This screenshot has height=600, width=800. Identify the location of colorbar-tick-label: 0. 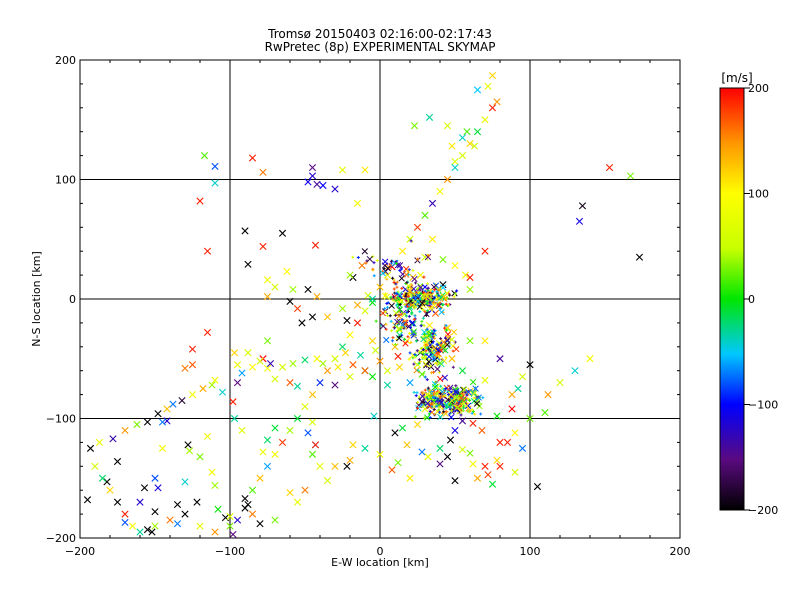
(751, 299).